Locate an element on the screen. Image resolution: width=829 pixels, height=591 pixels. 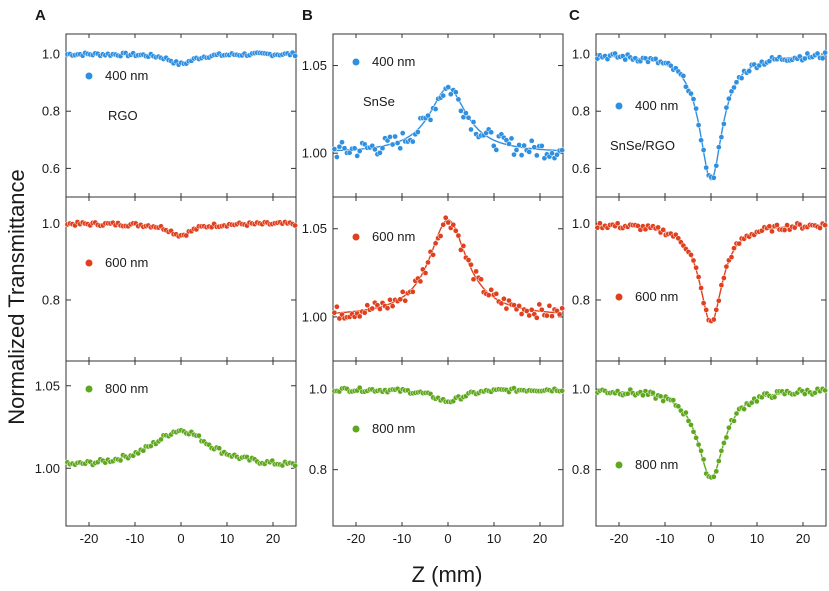
subplot-B-800nm: 0.8 1.0 800 nm -20 -10 0 10 20 is located at coordinates (437, 453).